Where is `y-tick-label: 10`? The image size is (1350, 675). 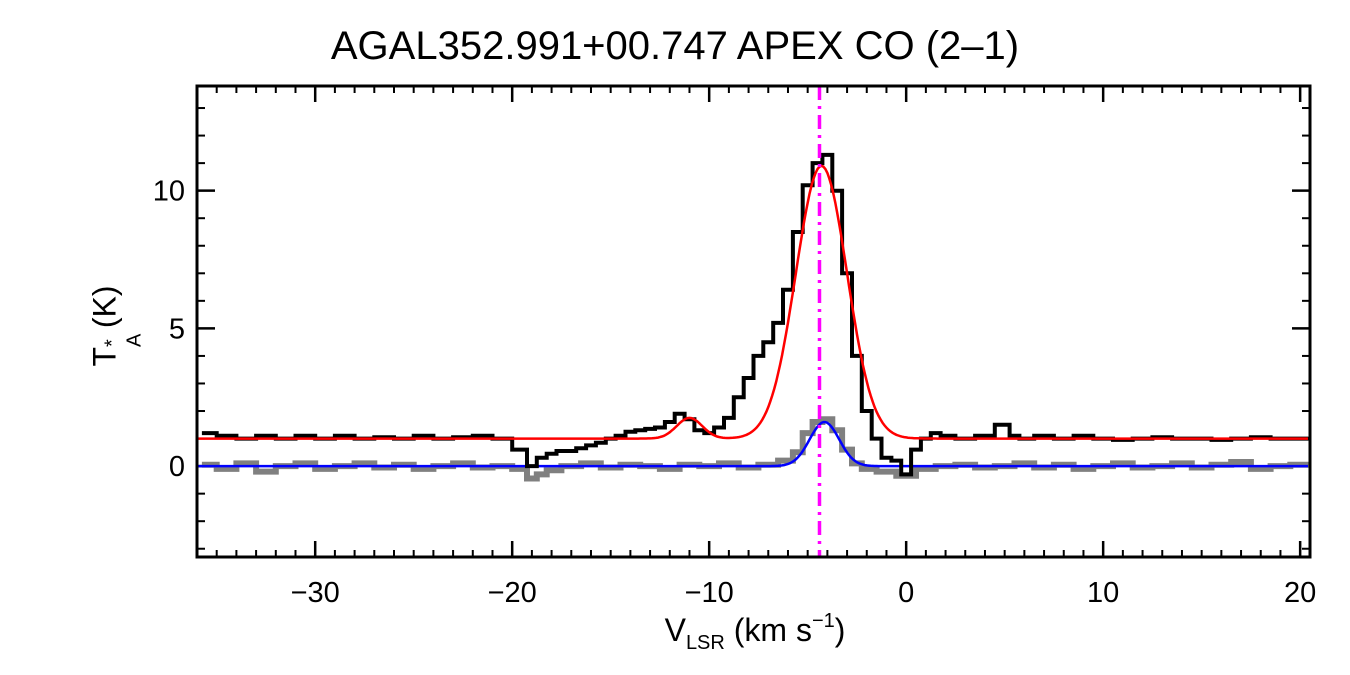
y-tick-label: 10 is located at coordinates (169, 192).